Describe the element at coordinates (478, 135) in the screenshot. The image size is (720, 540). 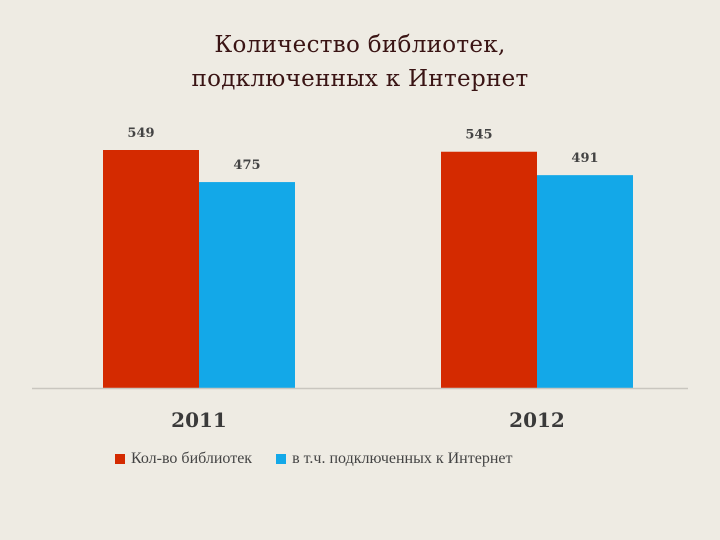
I see `data-label-total-2012: 545` at that location.